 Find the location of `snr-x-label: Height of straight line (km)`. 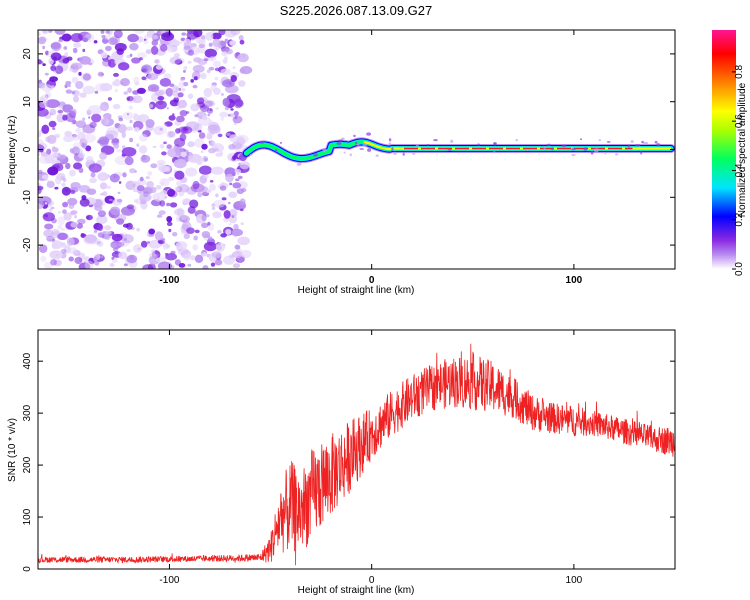

snr-x-label: Height of straight line (km) is located at coordinates (356, 590).